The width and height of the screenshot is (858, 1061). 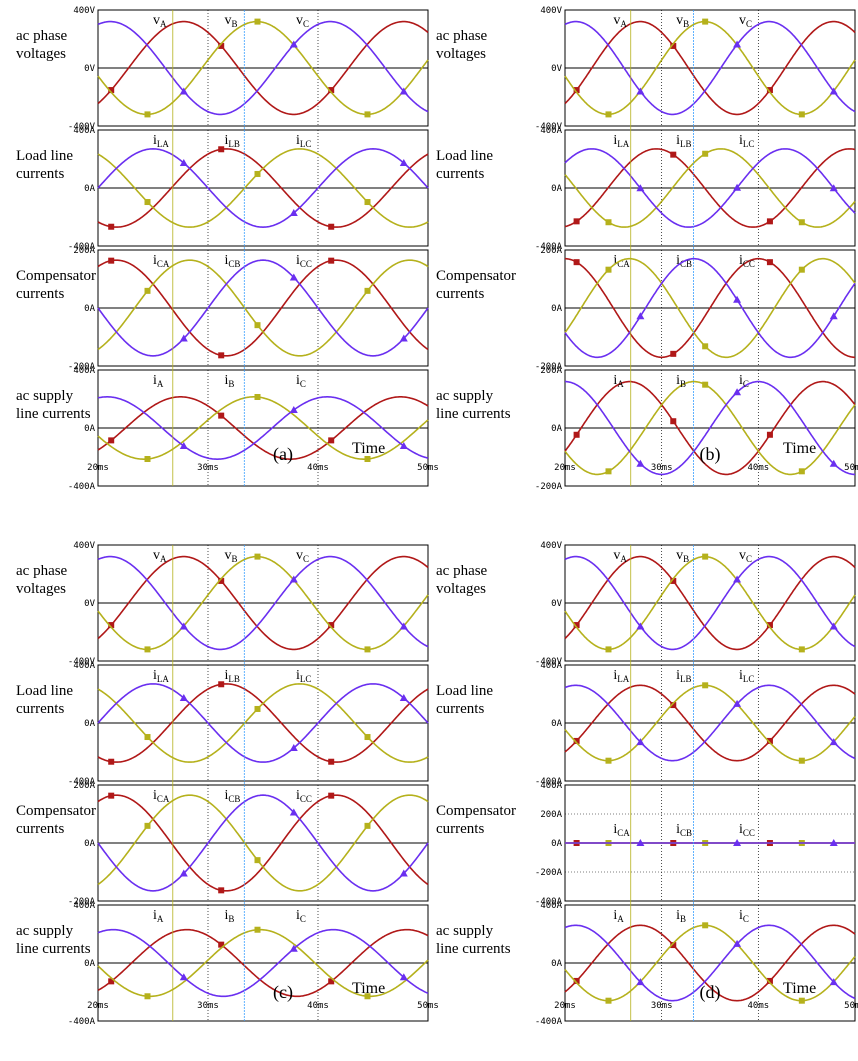 What do you see at coordinates (749, 144) in the screenshot?
I see `series-label-sub: LC` at bounding box center [749, 144].